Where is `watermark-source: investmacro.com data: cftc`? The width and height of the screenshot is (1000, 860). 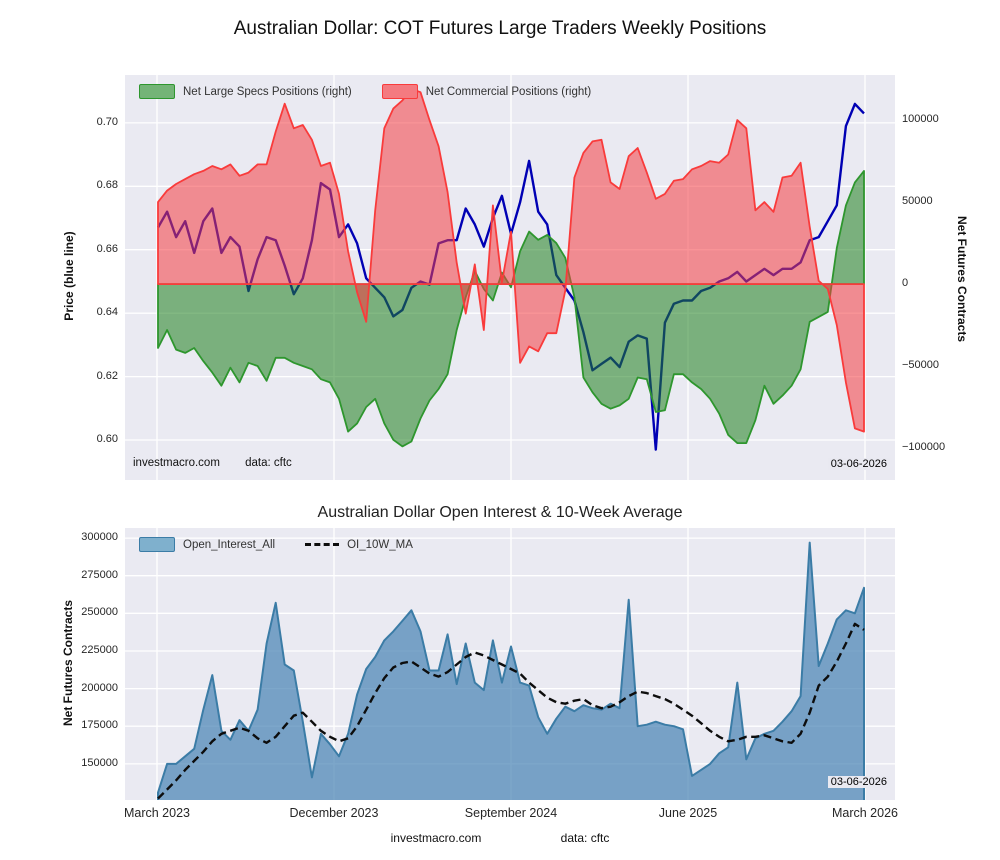 watermark-source: investmacro.com data: cftc is located at coordinates (212, 463).